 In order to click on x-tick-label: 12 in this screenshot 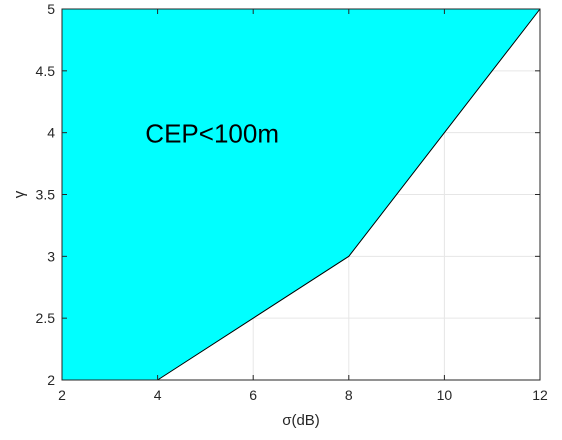, I will do `click(540, 395)`.